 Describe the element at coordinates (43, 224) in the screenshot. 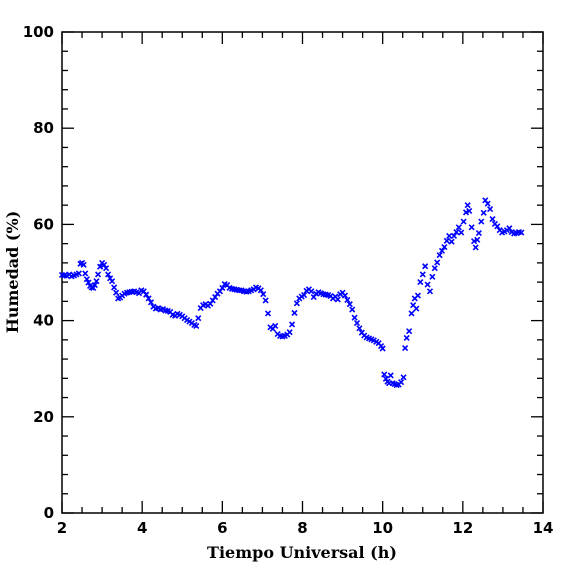

I see `y-tick-label: 60` at that location.